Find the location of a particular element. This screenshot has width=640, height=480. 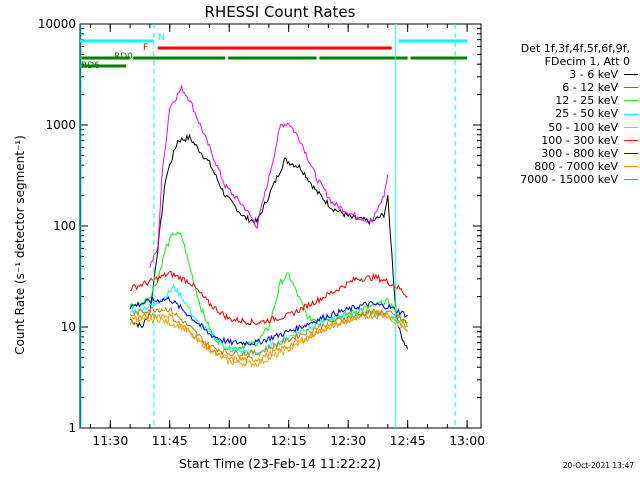

y-tick-label: 1000 is located at coordinates (60, 125).